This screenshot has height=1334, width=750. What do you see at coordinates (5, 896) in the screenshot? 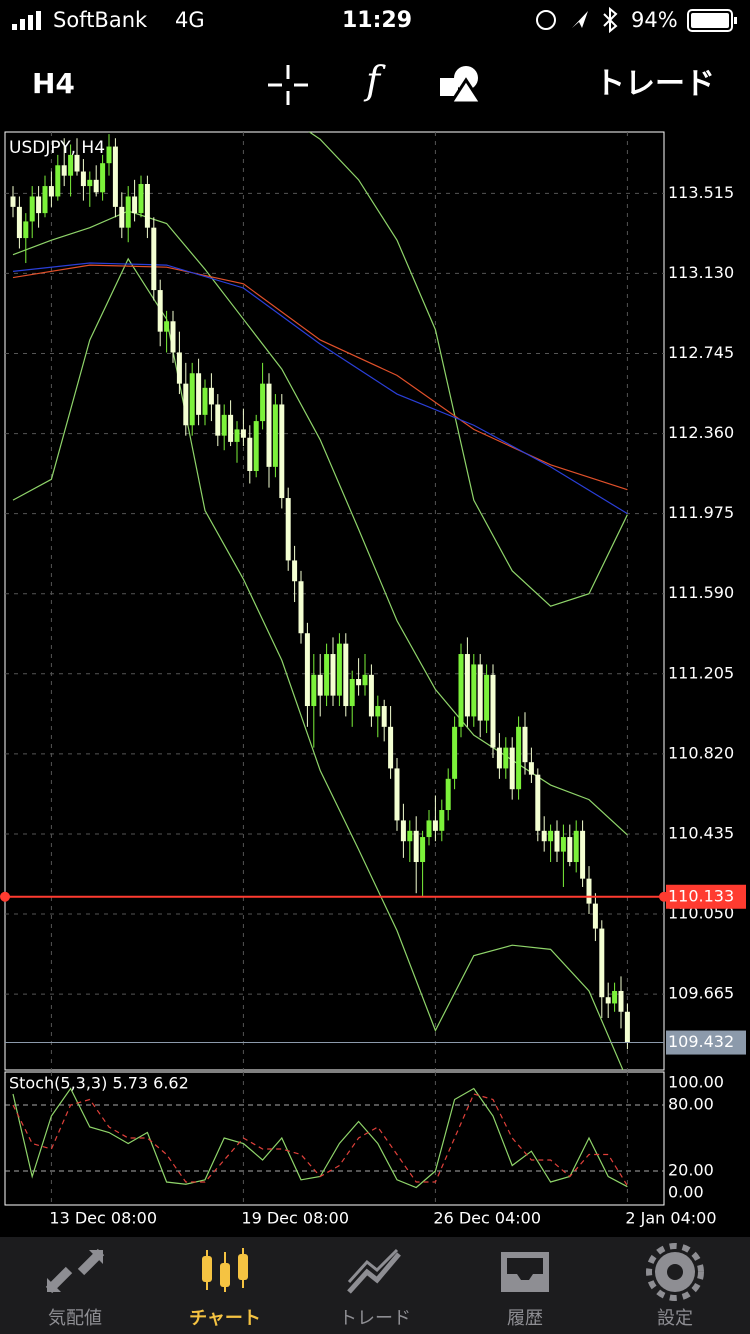
I see `price-line-handle` at bounding box center [5, 896].